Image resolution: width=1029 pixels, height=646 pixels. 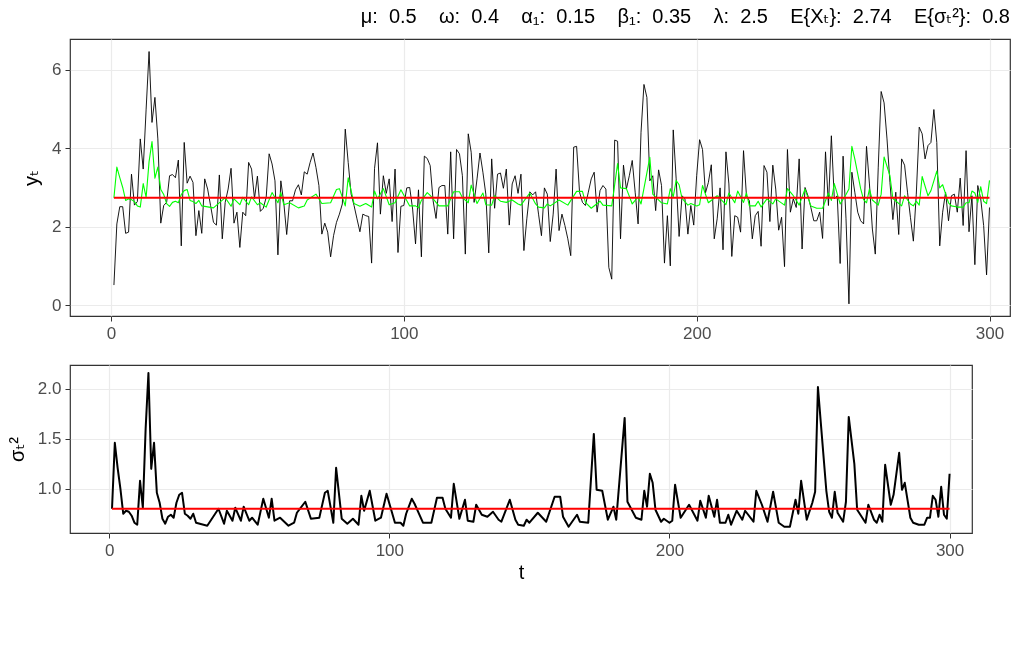 What do you see at coordinates (31, 178) in the screenshot?
I see `y-axis-title: yₜ` at bounding box center [31, 178].